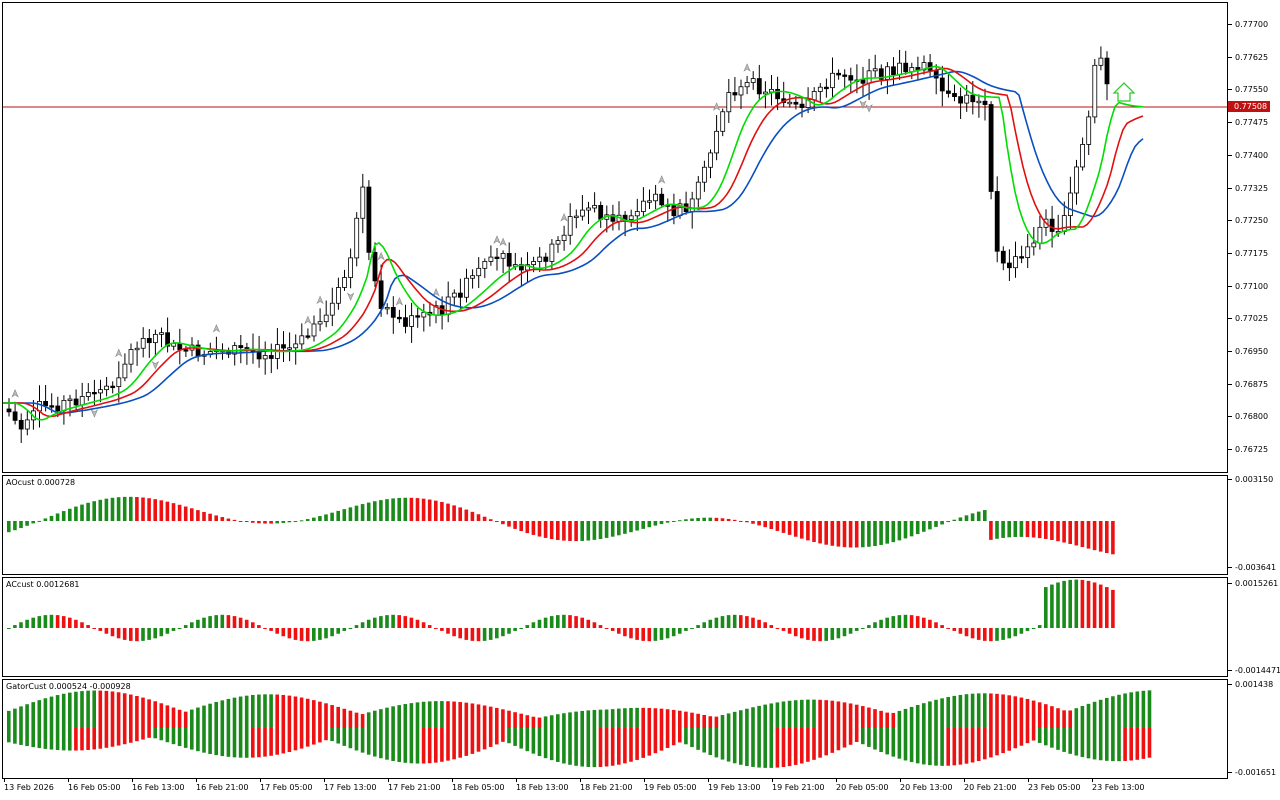  What do you see at coordinates (542, 785) in the screenshot?
I see `time-axis-label: 18 Feb 13:00` at bounding box center [542, 785].